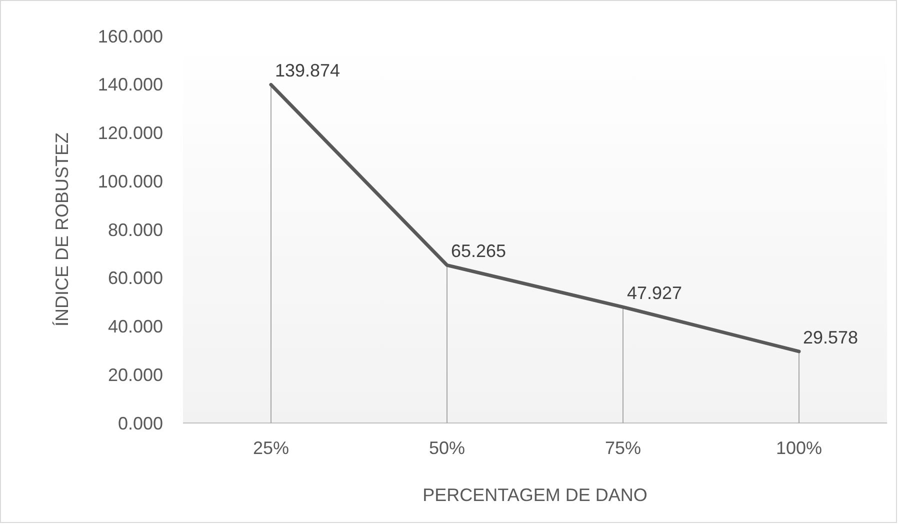 The image size is (905, 531). I want to click on x-axis-title: PERCENTAGEM DE DANO, so click(535, 495).